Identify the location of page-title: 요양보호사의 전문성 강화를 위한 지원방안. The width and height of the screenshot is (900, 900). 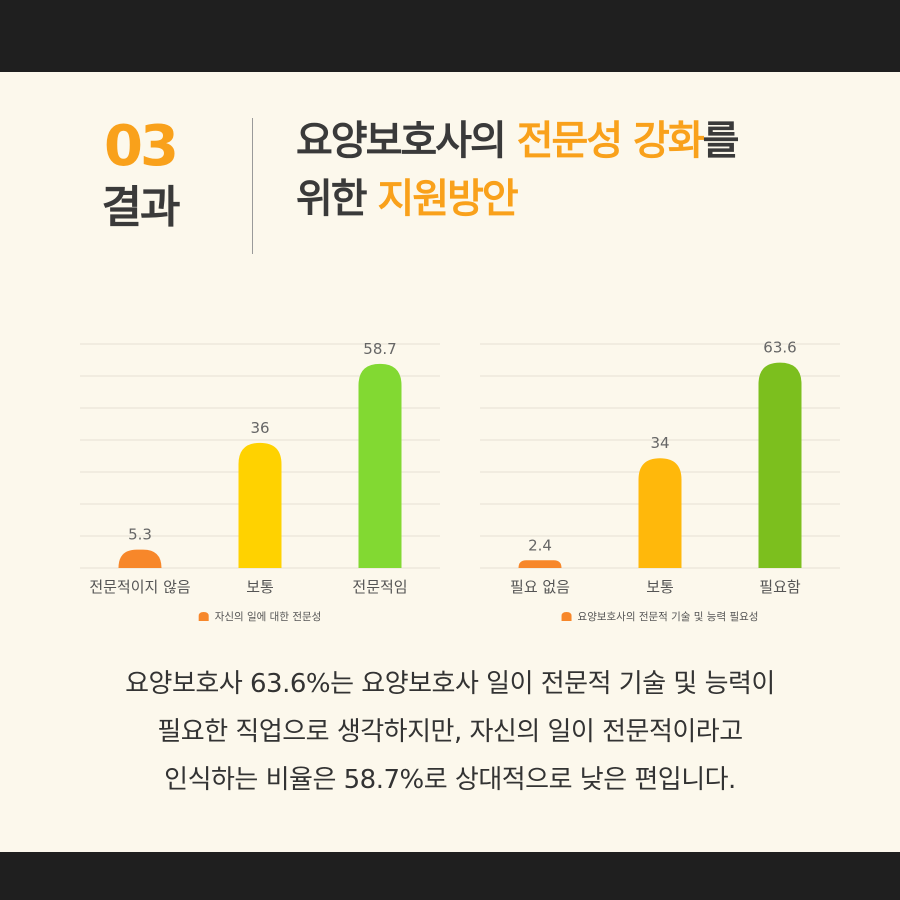
(576, 170).